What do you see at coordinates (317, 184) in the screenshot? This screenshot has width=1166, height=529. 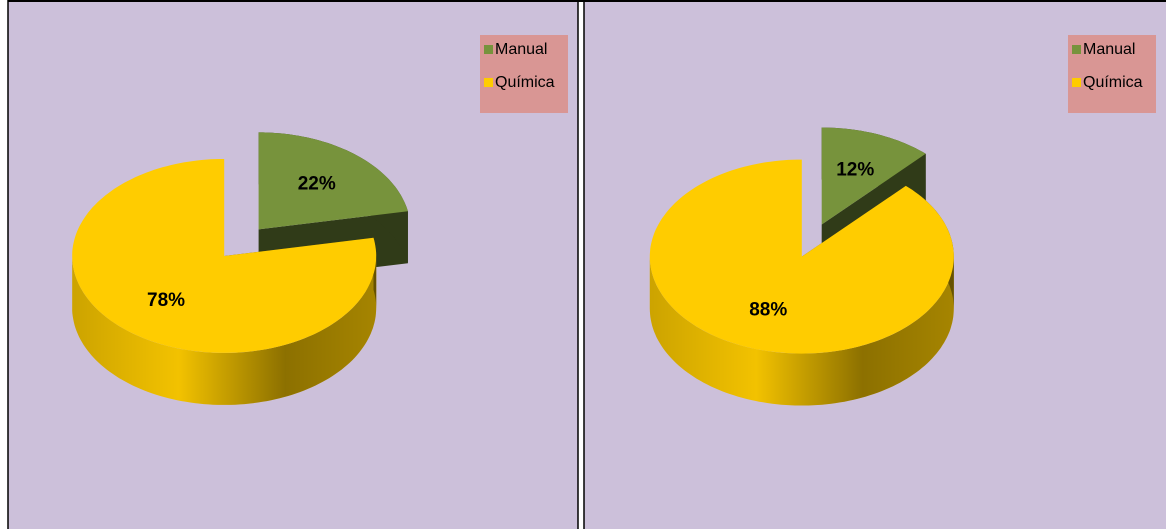 I see `data-label: 22%` at bounding box center [317, 184].